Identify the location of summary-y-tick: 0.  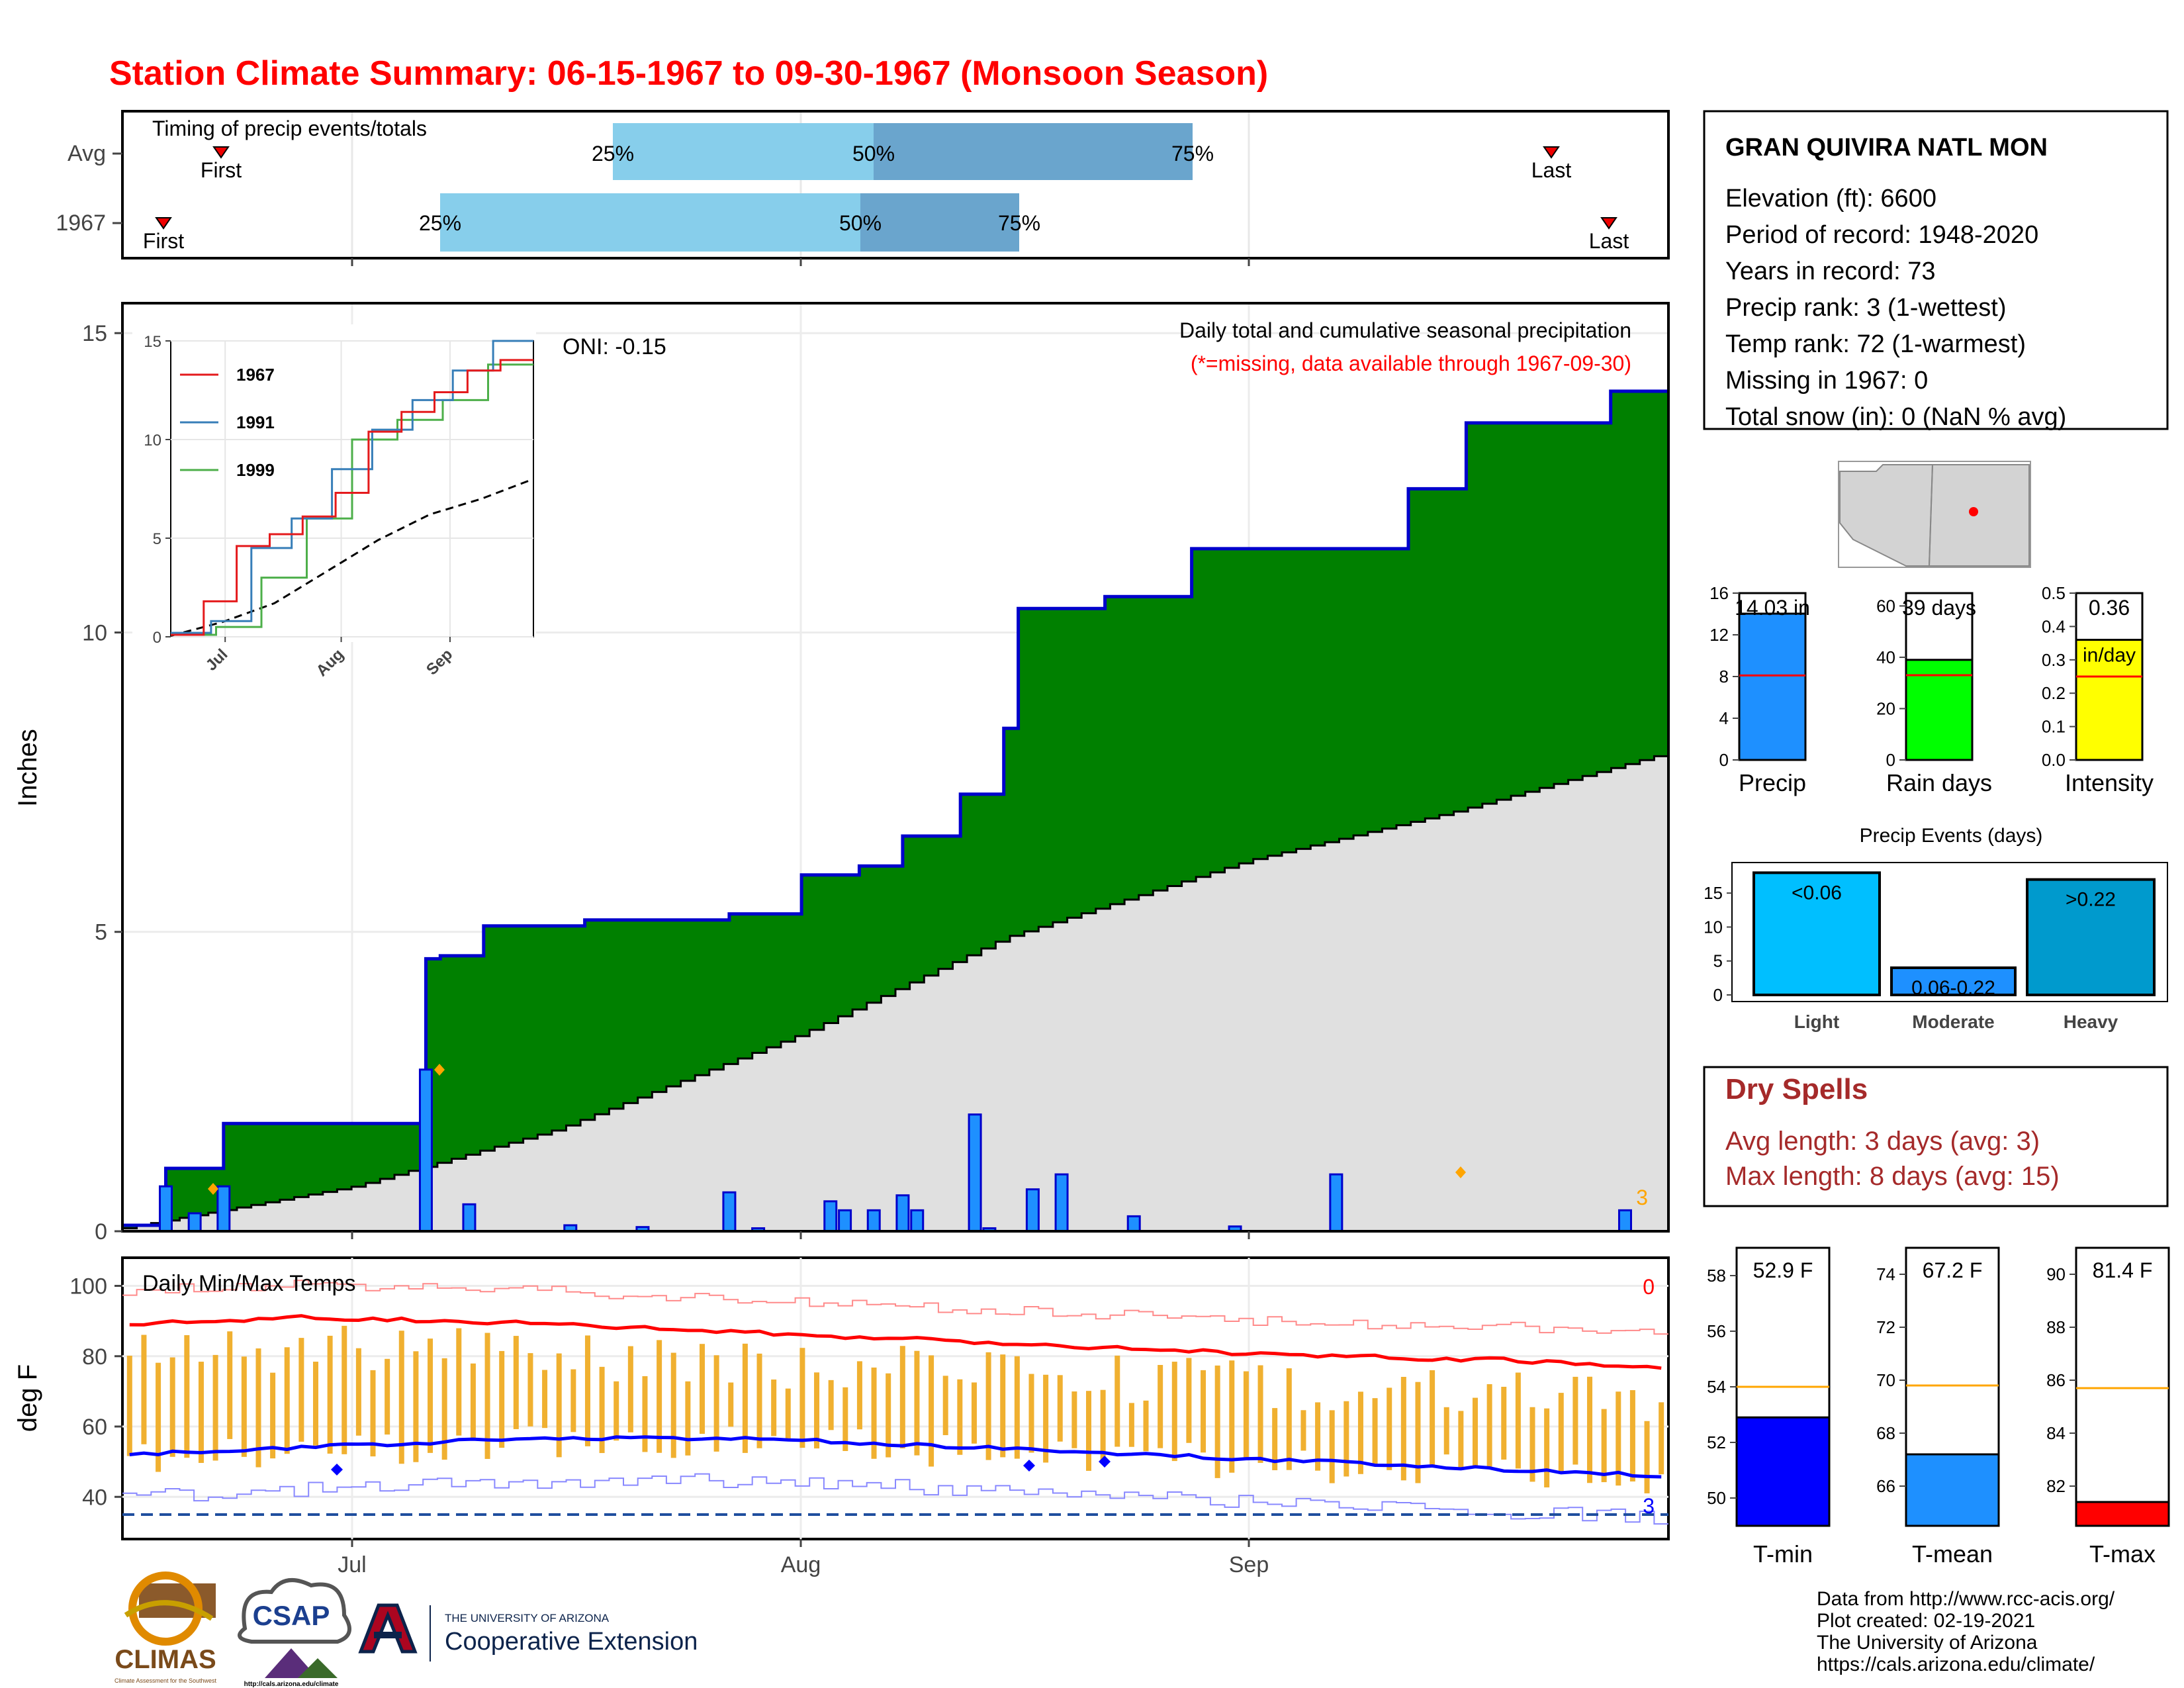
(1891, 760).